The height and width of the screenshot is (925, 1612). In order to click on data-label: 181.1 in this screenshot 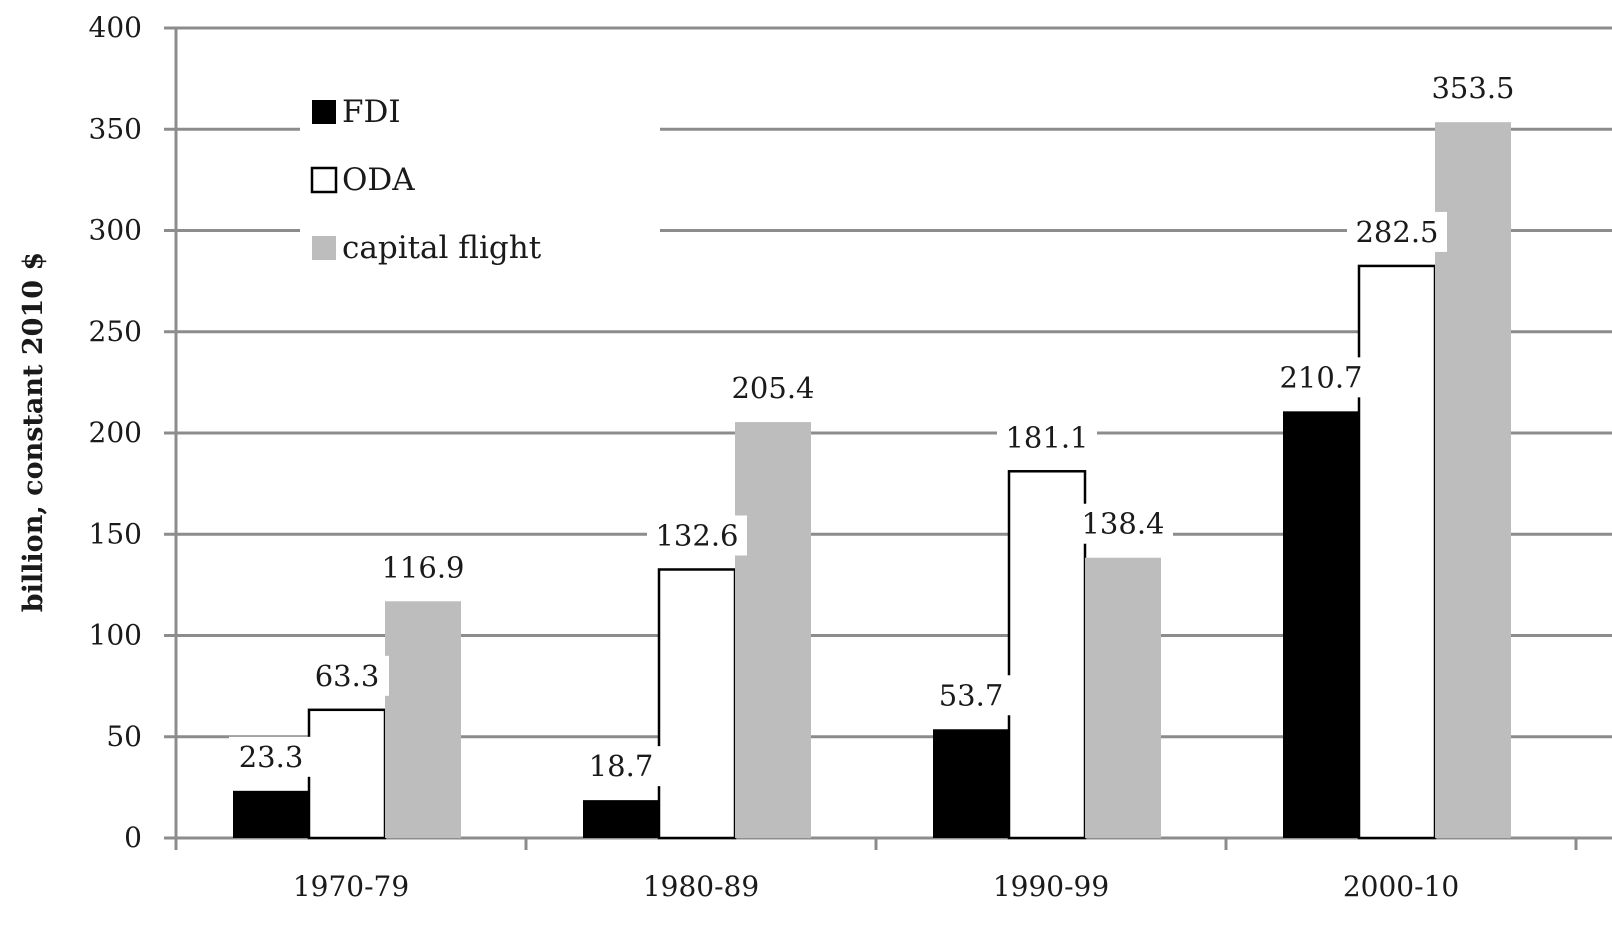, I will do `click(1046, 437)`.